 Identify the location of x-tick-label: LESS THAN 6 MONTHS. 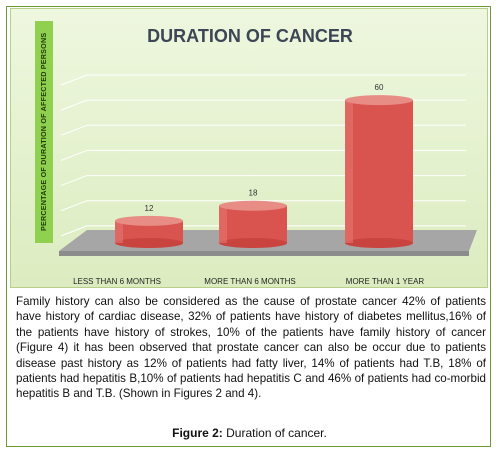
(117, 281).